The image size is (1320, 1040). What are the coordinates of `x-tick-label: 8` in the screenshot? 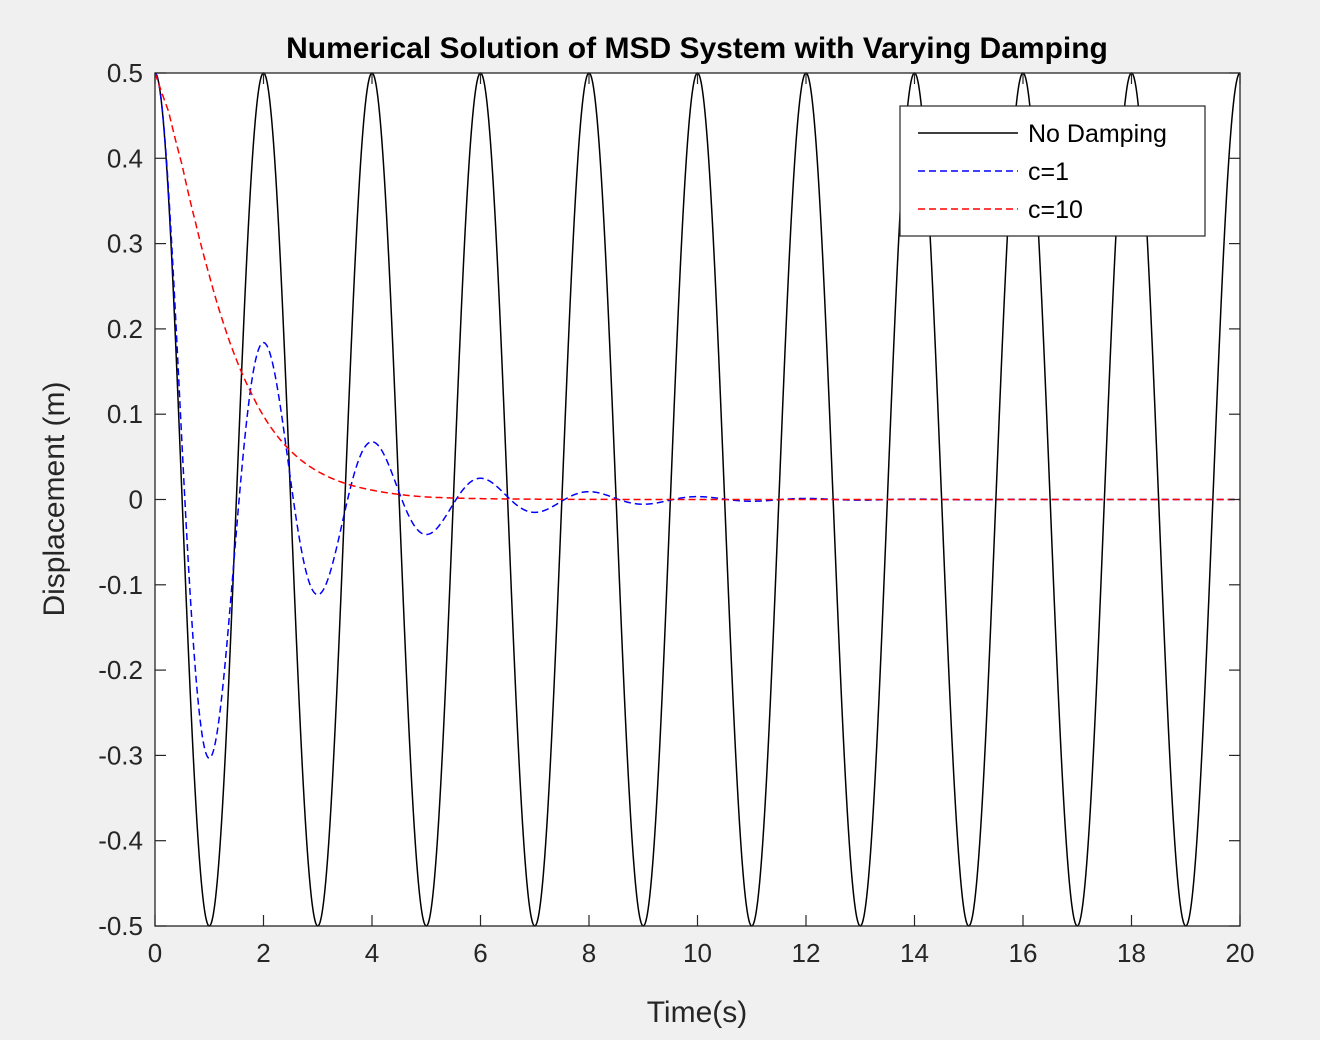 It's located at (589, 953).